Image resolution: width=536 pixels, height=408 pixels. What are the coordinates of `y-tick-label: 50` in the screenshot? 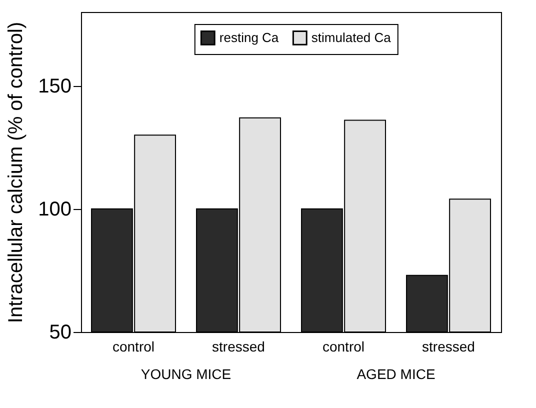 It's located at (60, 333).